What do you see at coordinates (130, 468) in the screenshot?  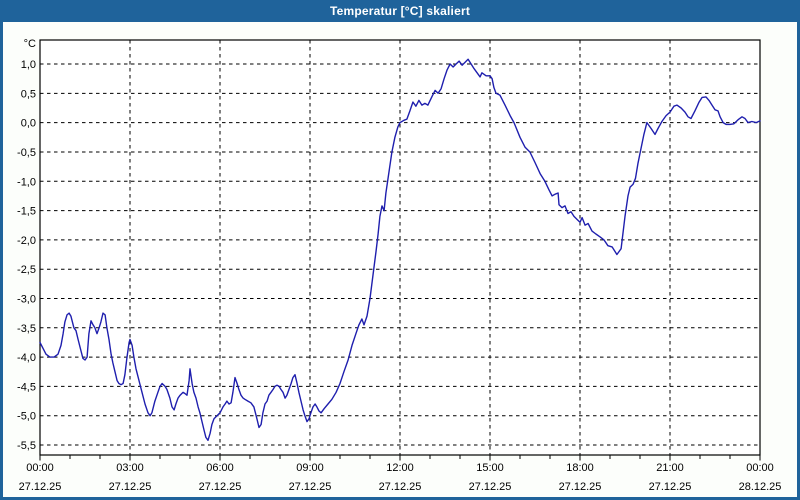 I see `x-axis-time-label: 03:00` at bounding box center [130, 468].